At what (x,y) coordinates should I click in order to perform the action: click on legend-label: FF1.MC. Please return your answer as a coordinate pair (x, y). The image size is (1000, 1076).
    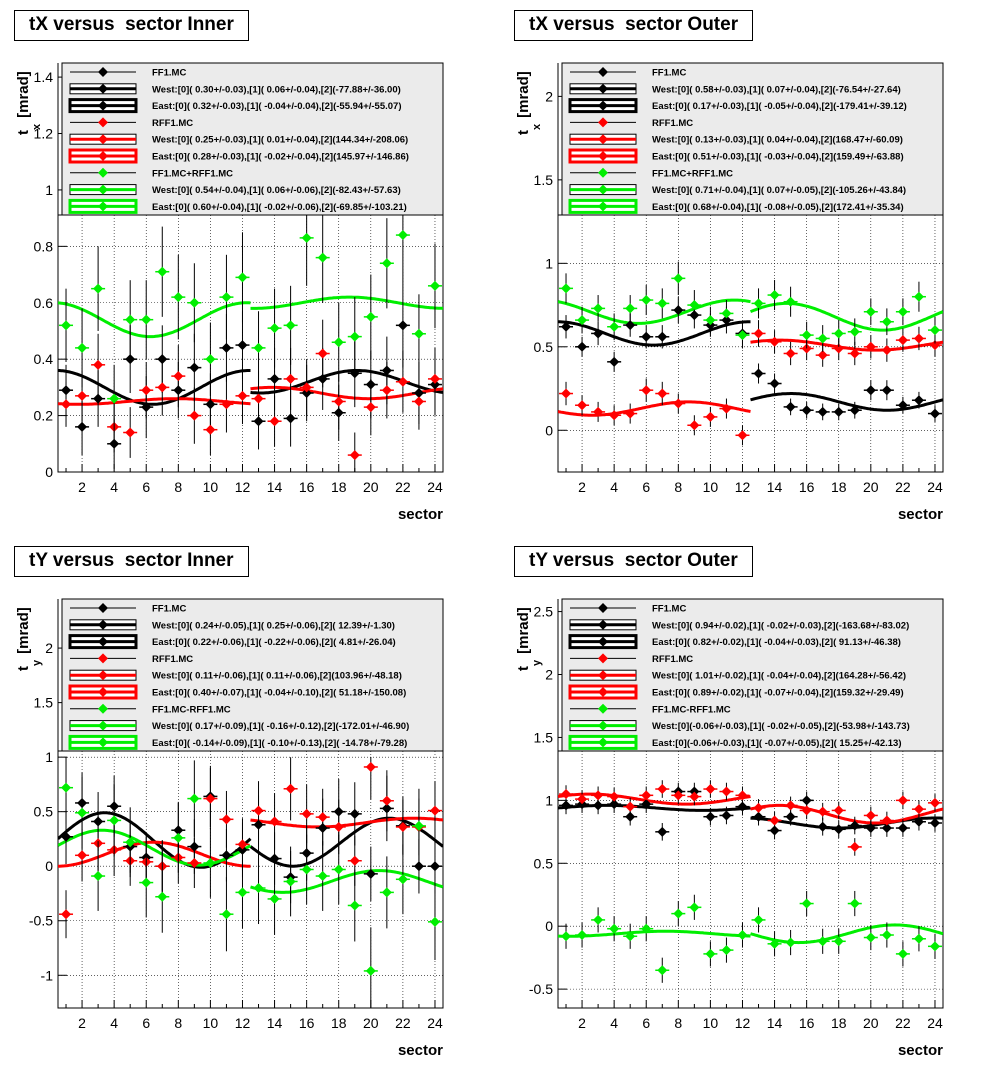
    Looking at the image, I should click on (169, 73).